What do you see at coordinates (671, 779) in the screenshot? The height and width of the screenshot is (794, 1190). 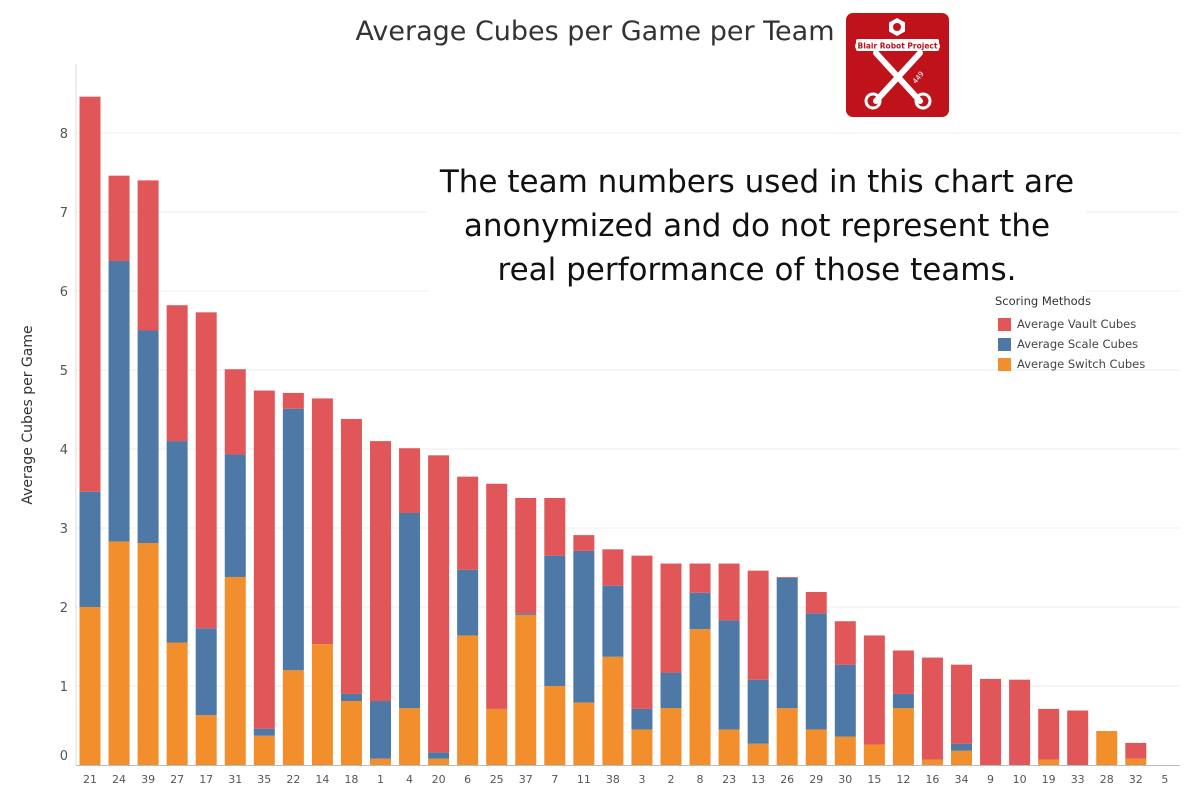 I see `x-tick-label: 2` at bounding box center [671, 779].